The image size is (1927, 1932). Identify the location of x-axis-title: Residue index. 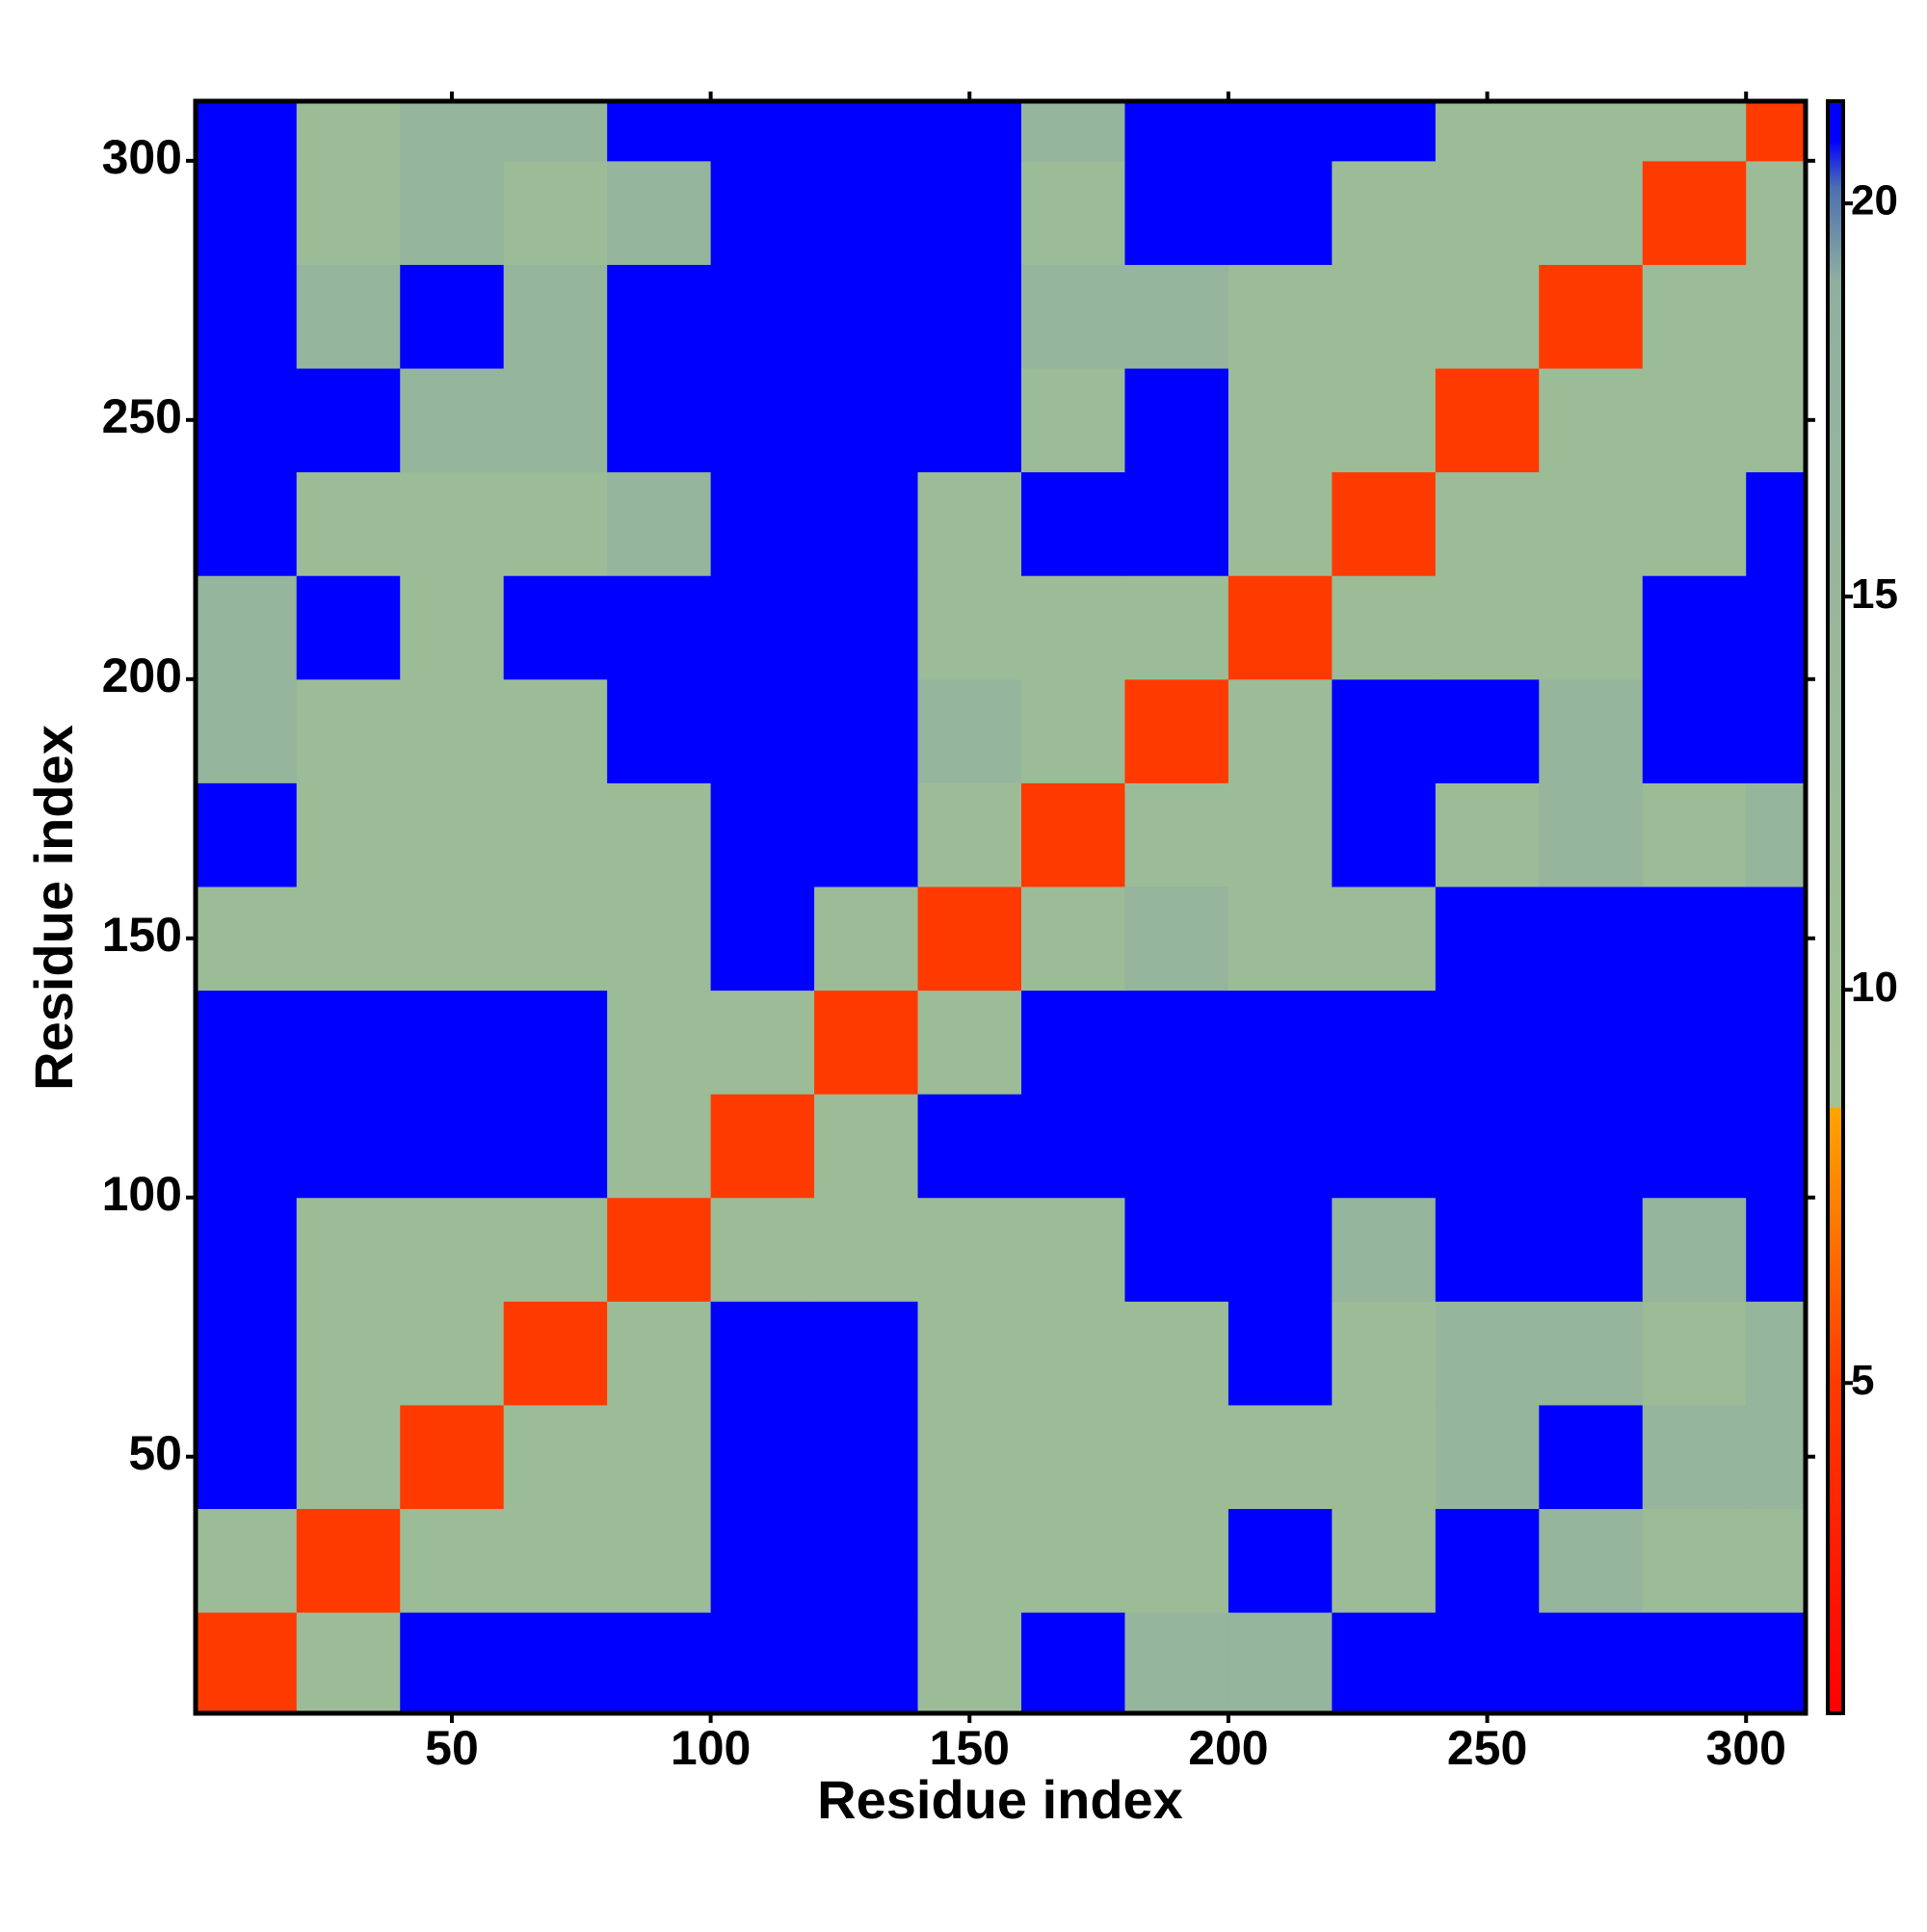
(1000, 1799).